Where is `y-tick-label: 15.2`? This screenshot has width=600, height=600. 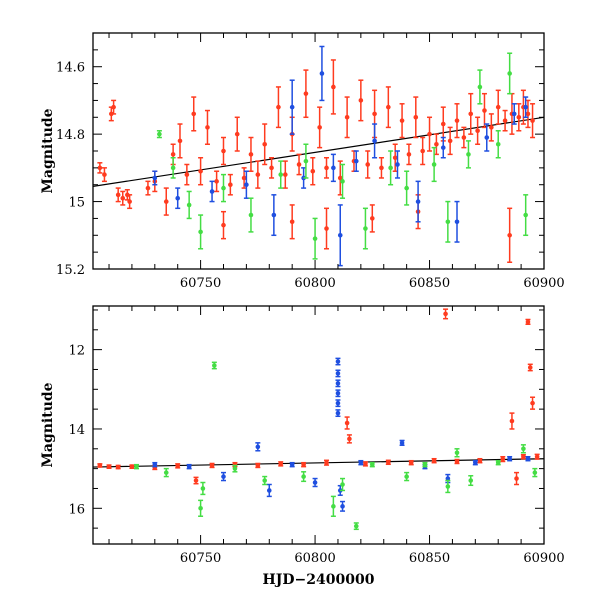 y-tick-label: 15.2 is located at coordinates (70, 270).